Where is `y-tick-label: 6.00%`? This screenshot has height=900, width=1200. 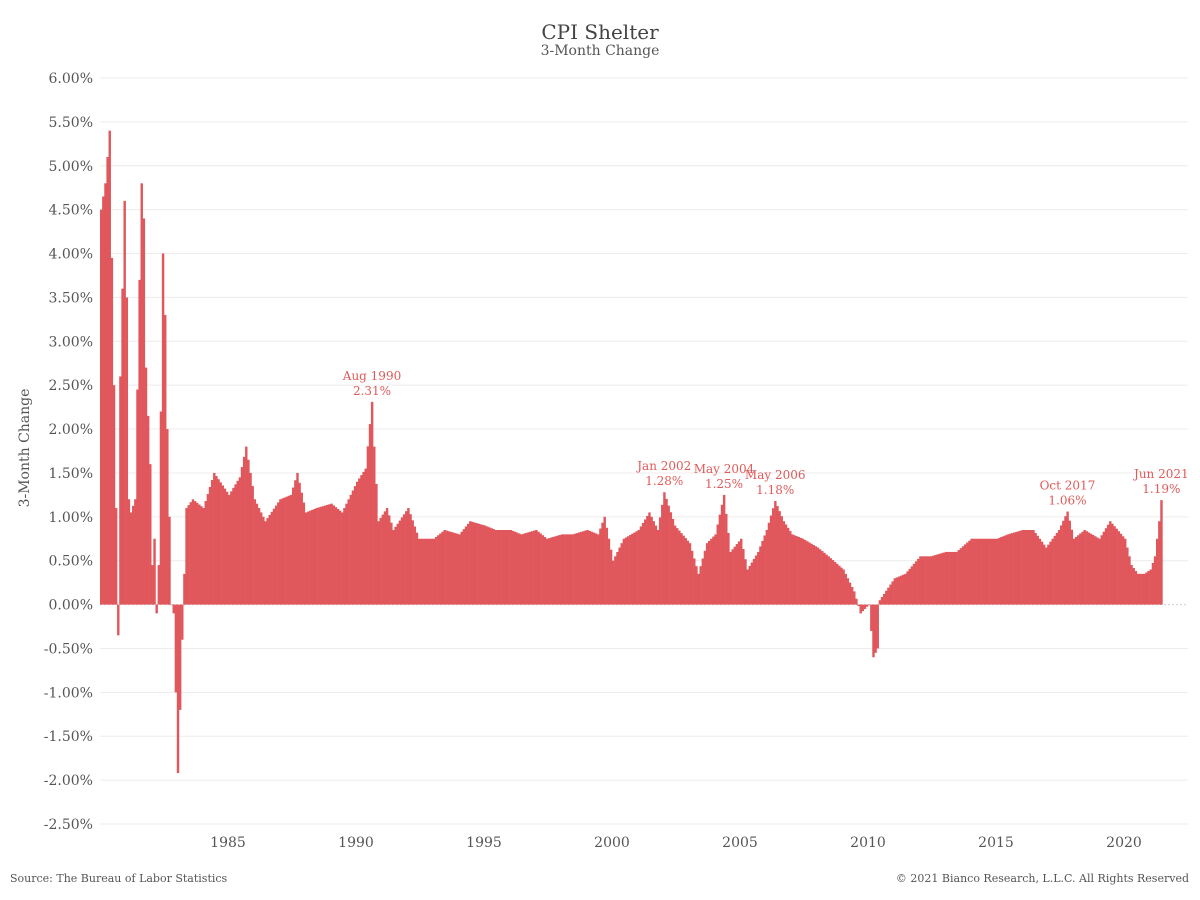
y-tick-label: 6.00% is located at coordinates (71, 79).